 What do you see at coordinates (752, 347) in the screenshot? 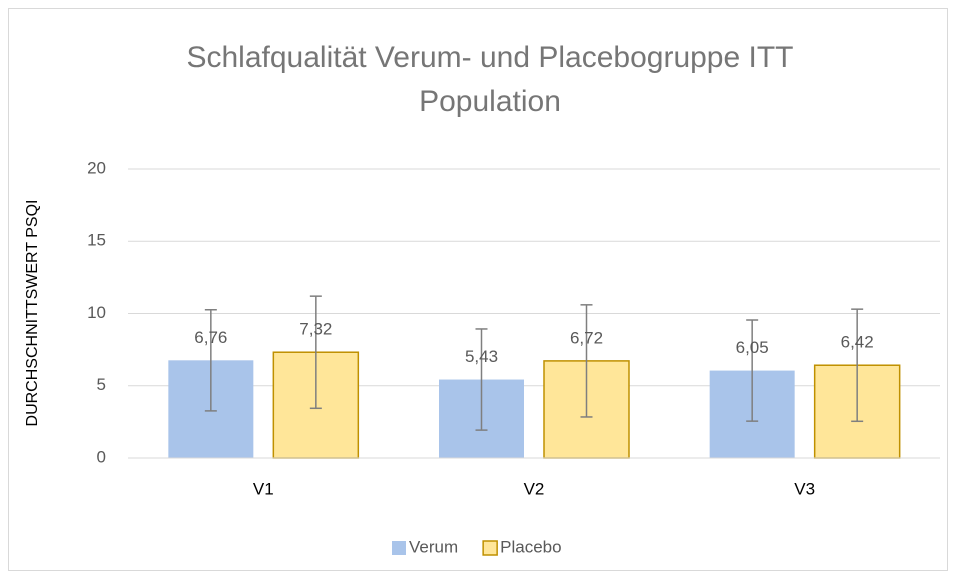
I see `data-label: 6,05` at bounding box center [752, 347].